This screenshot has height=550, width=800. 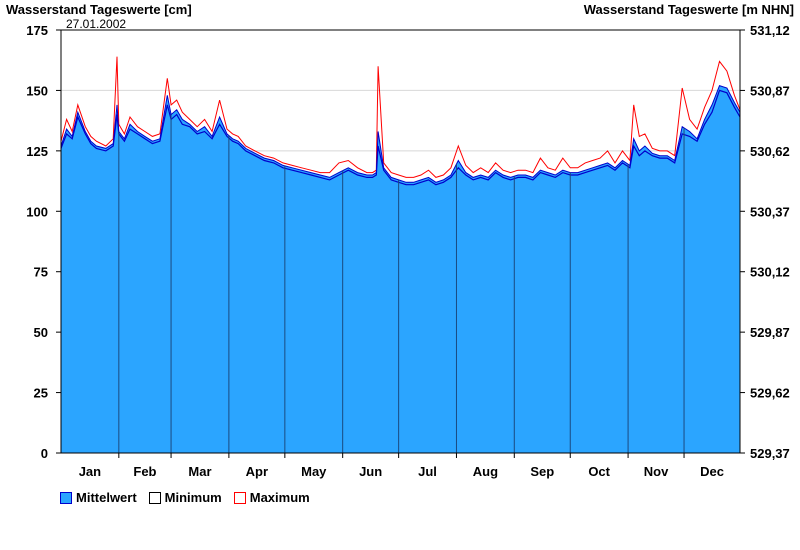 What do you see at coordinates (41, 272) in the screenshot?
I see `left-tick-label: 75` at bounding box center [41, 272].